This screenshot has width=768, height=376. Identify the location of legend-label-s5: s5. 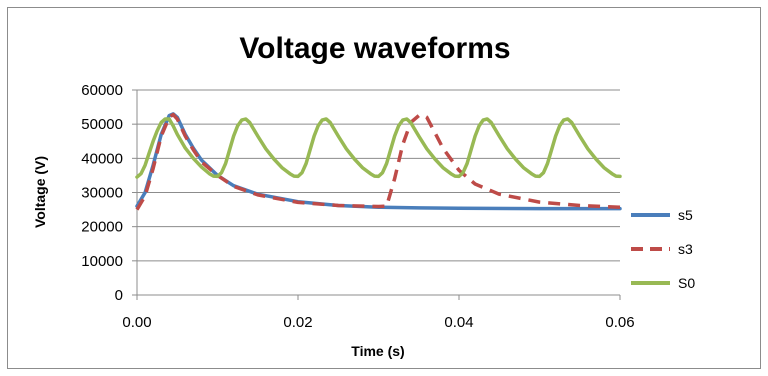
(685, 215).